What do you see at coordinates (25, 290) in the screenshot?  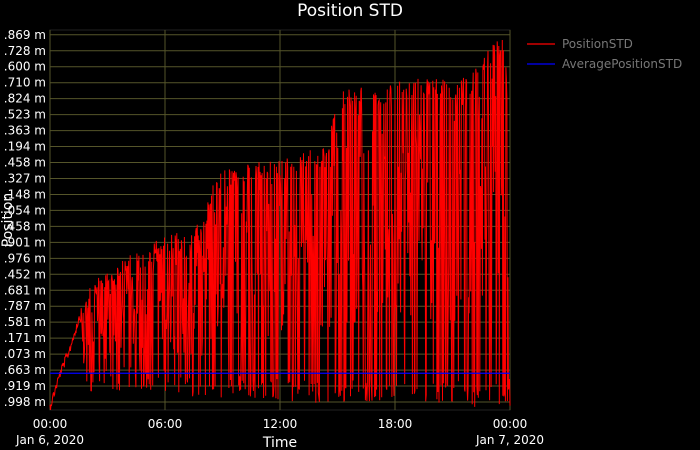 I see `y-tick-label: .681 m` at bounding box center [25, 290].